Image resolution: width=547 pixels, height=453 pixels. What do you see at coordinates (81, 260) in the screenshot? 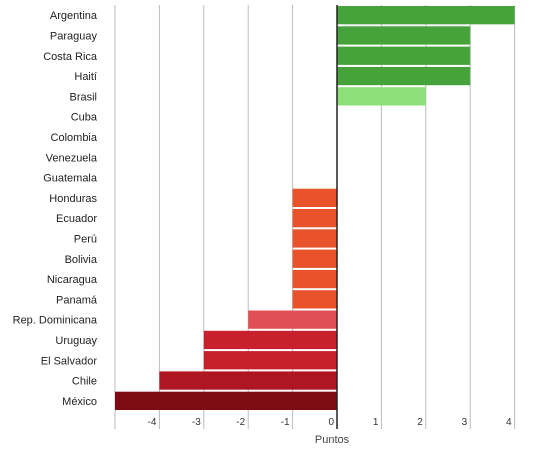
I see `category-label: Bolivia` at bounding box center [81, 260].